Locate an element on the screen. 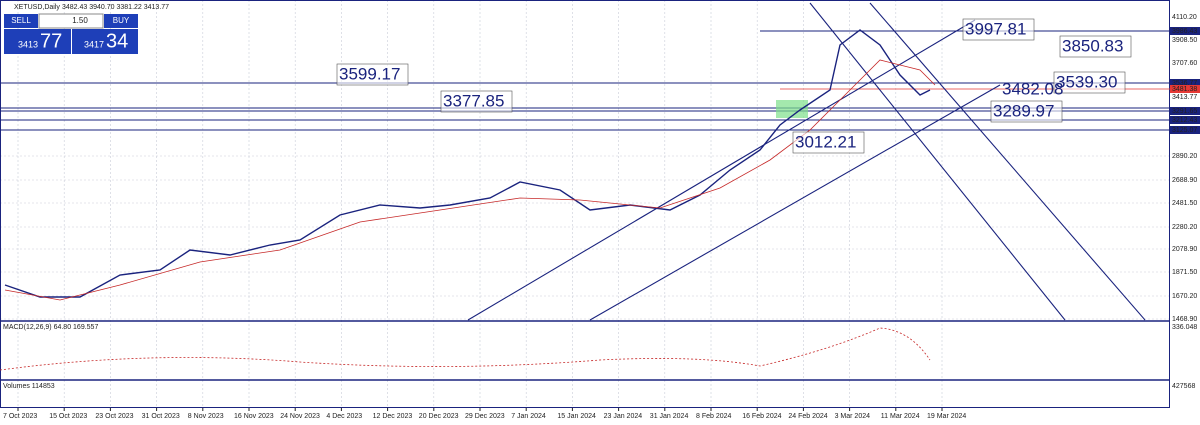  lot-input is located at coordinates (71, 21).